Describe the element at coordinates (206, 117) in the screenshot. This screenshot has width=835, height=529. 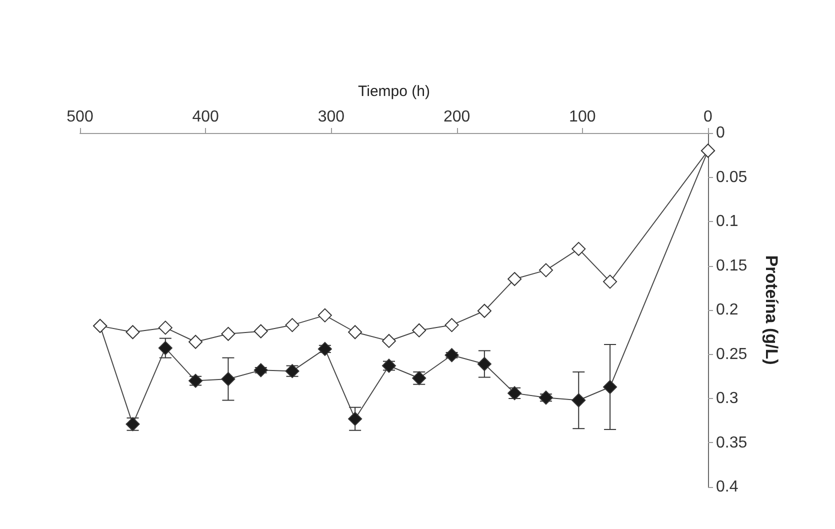
I see `x-tick-label: 400` at that location.